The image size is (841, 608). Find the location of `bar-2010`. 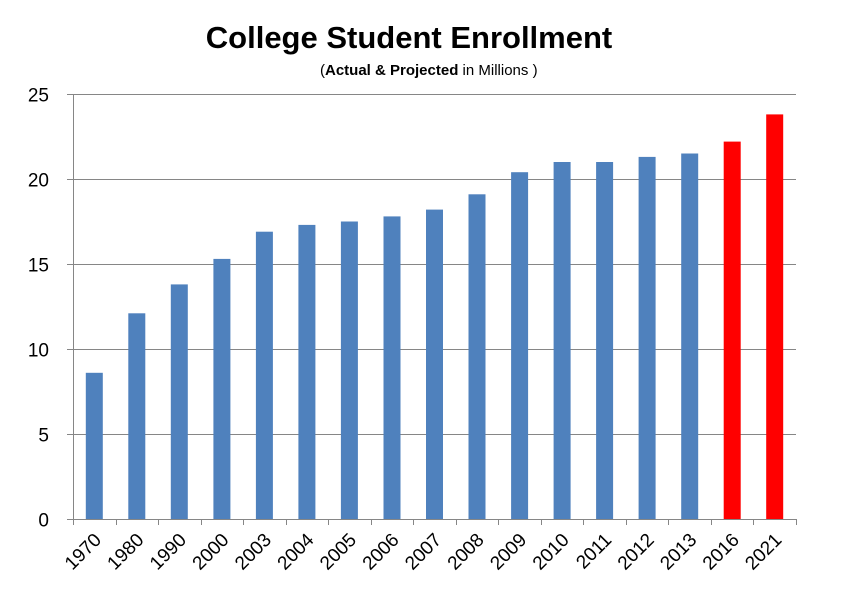

bar-2010 is located at coordinates (562, 340).